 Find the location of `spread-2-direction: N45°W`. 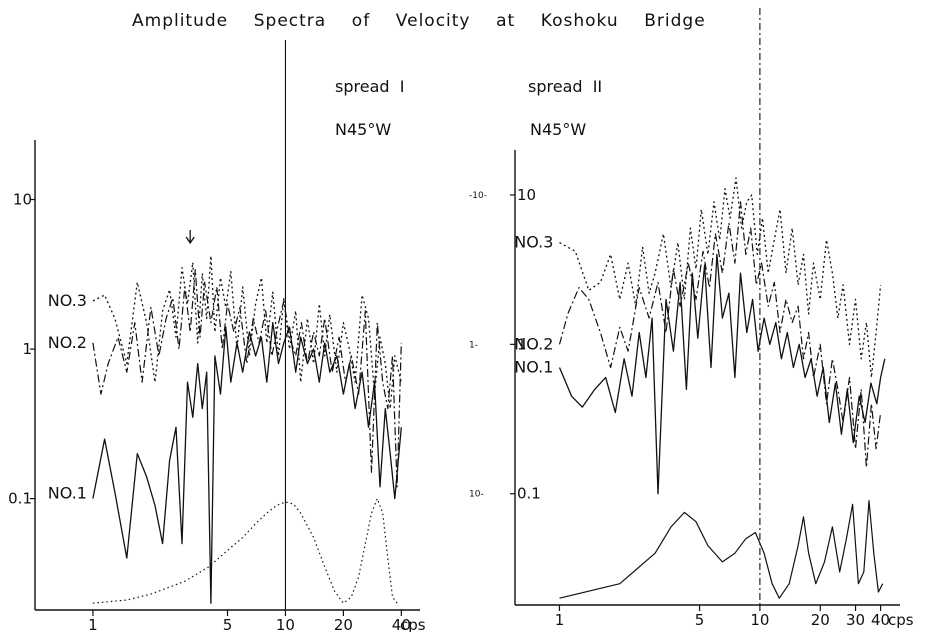

spread-2-direction: N45°W is located at coordinates (558, 129).